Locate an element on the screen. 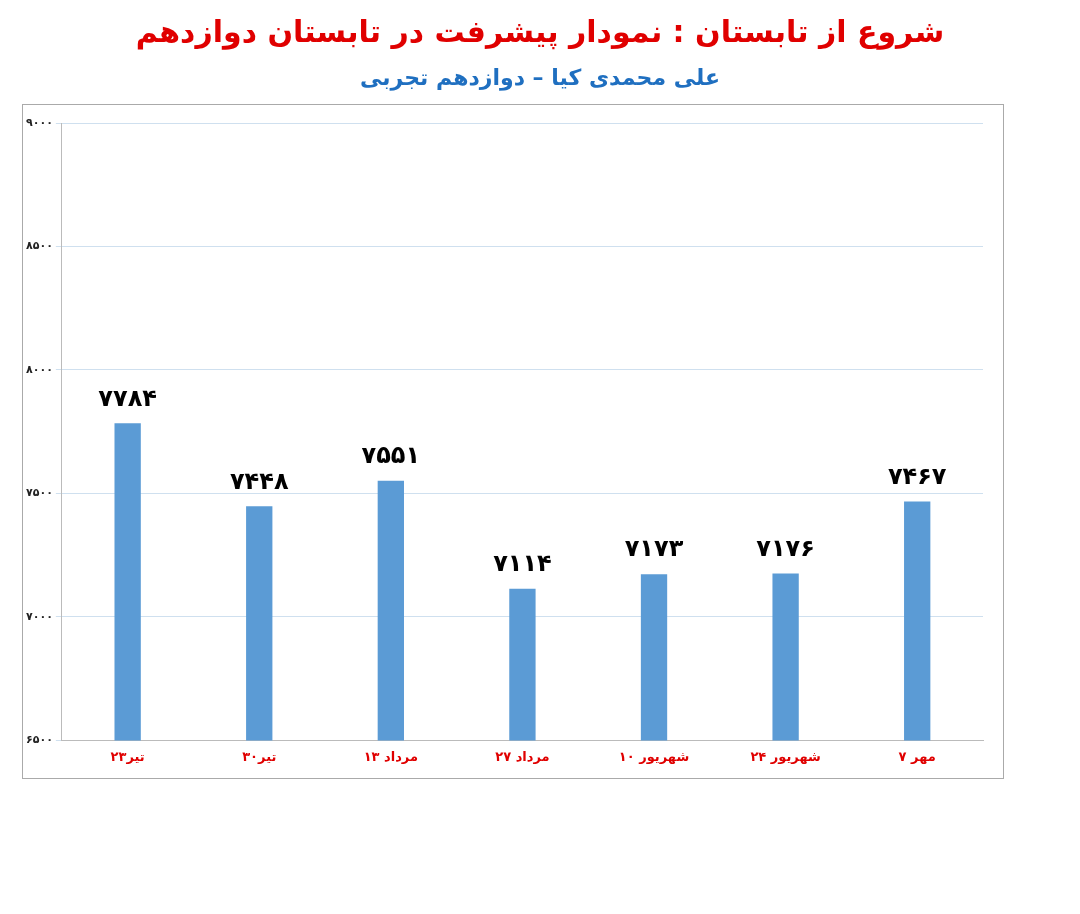  data-label: ۷۱۷۶ is located at coordinates (785, 547).